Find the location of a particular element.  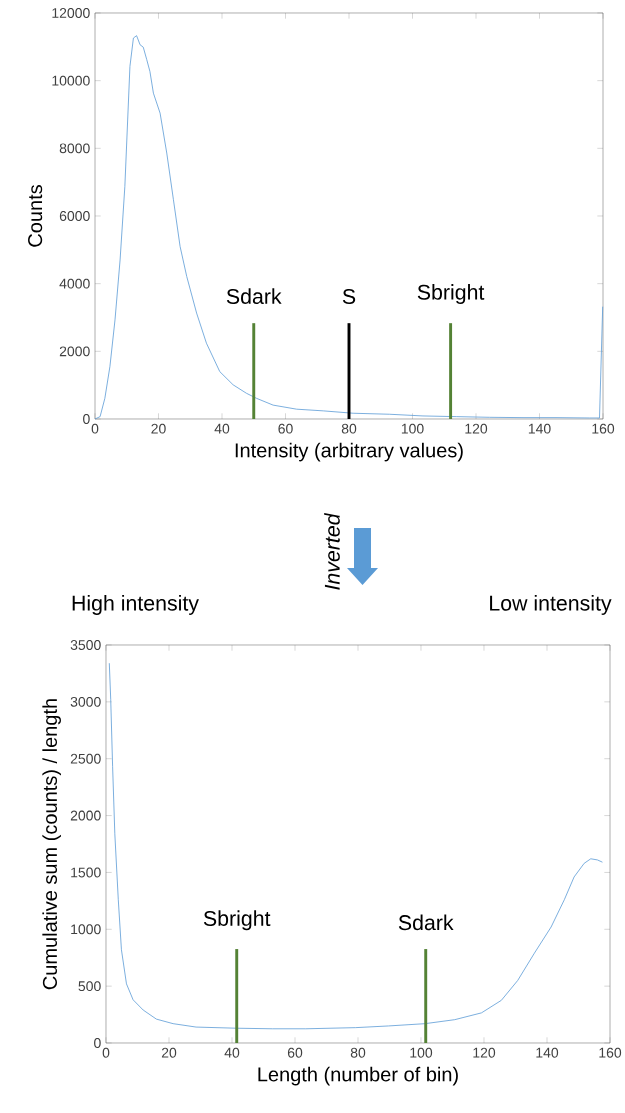

y-tick-label: 12000 is located at coordinates (71, 13).